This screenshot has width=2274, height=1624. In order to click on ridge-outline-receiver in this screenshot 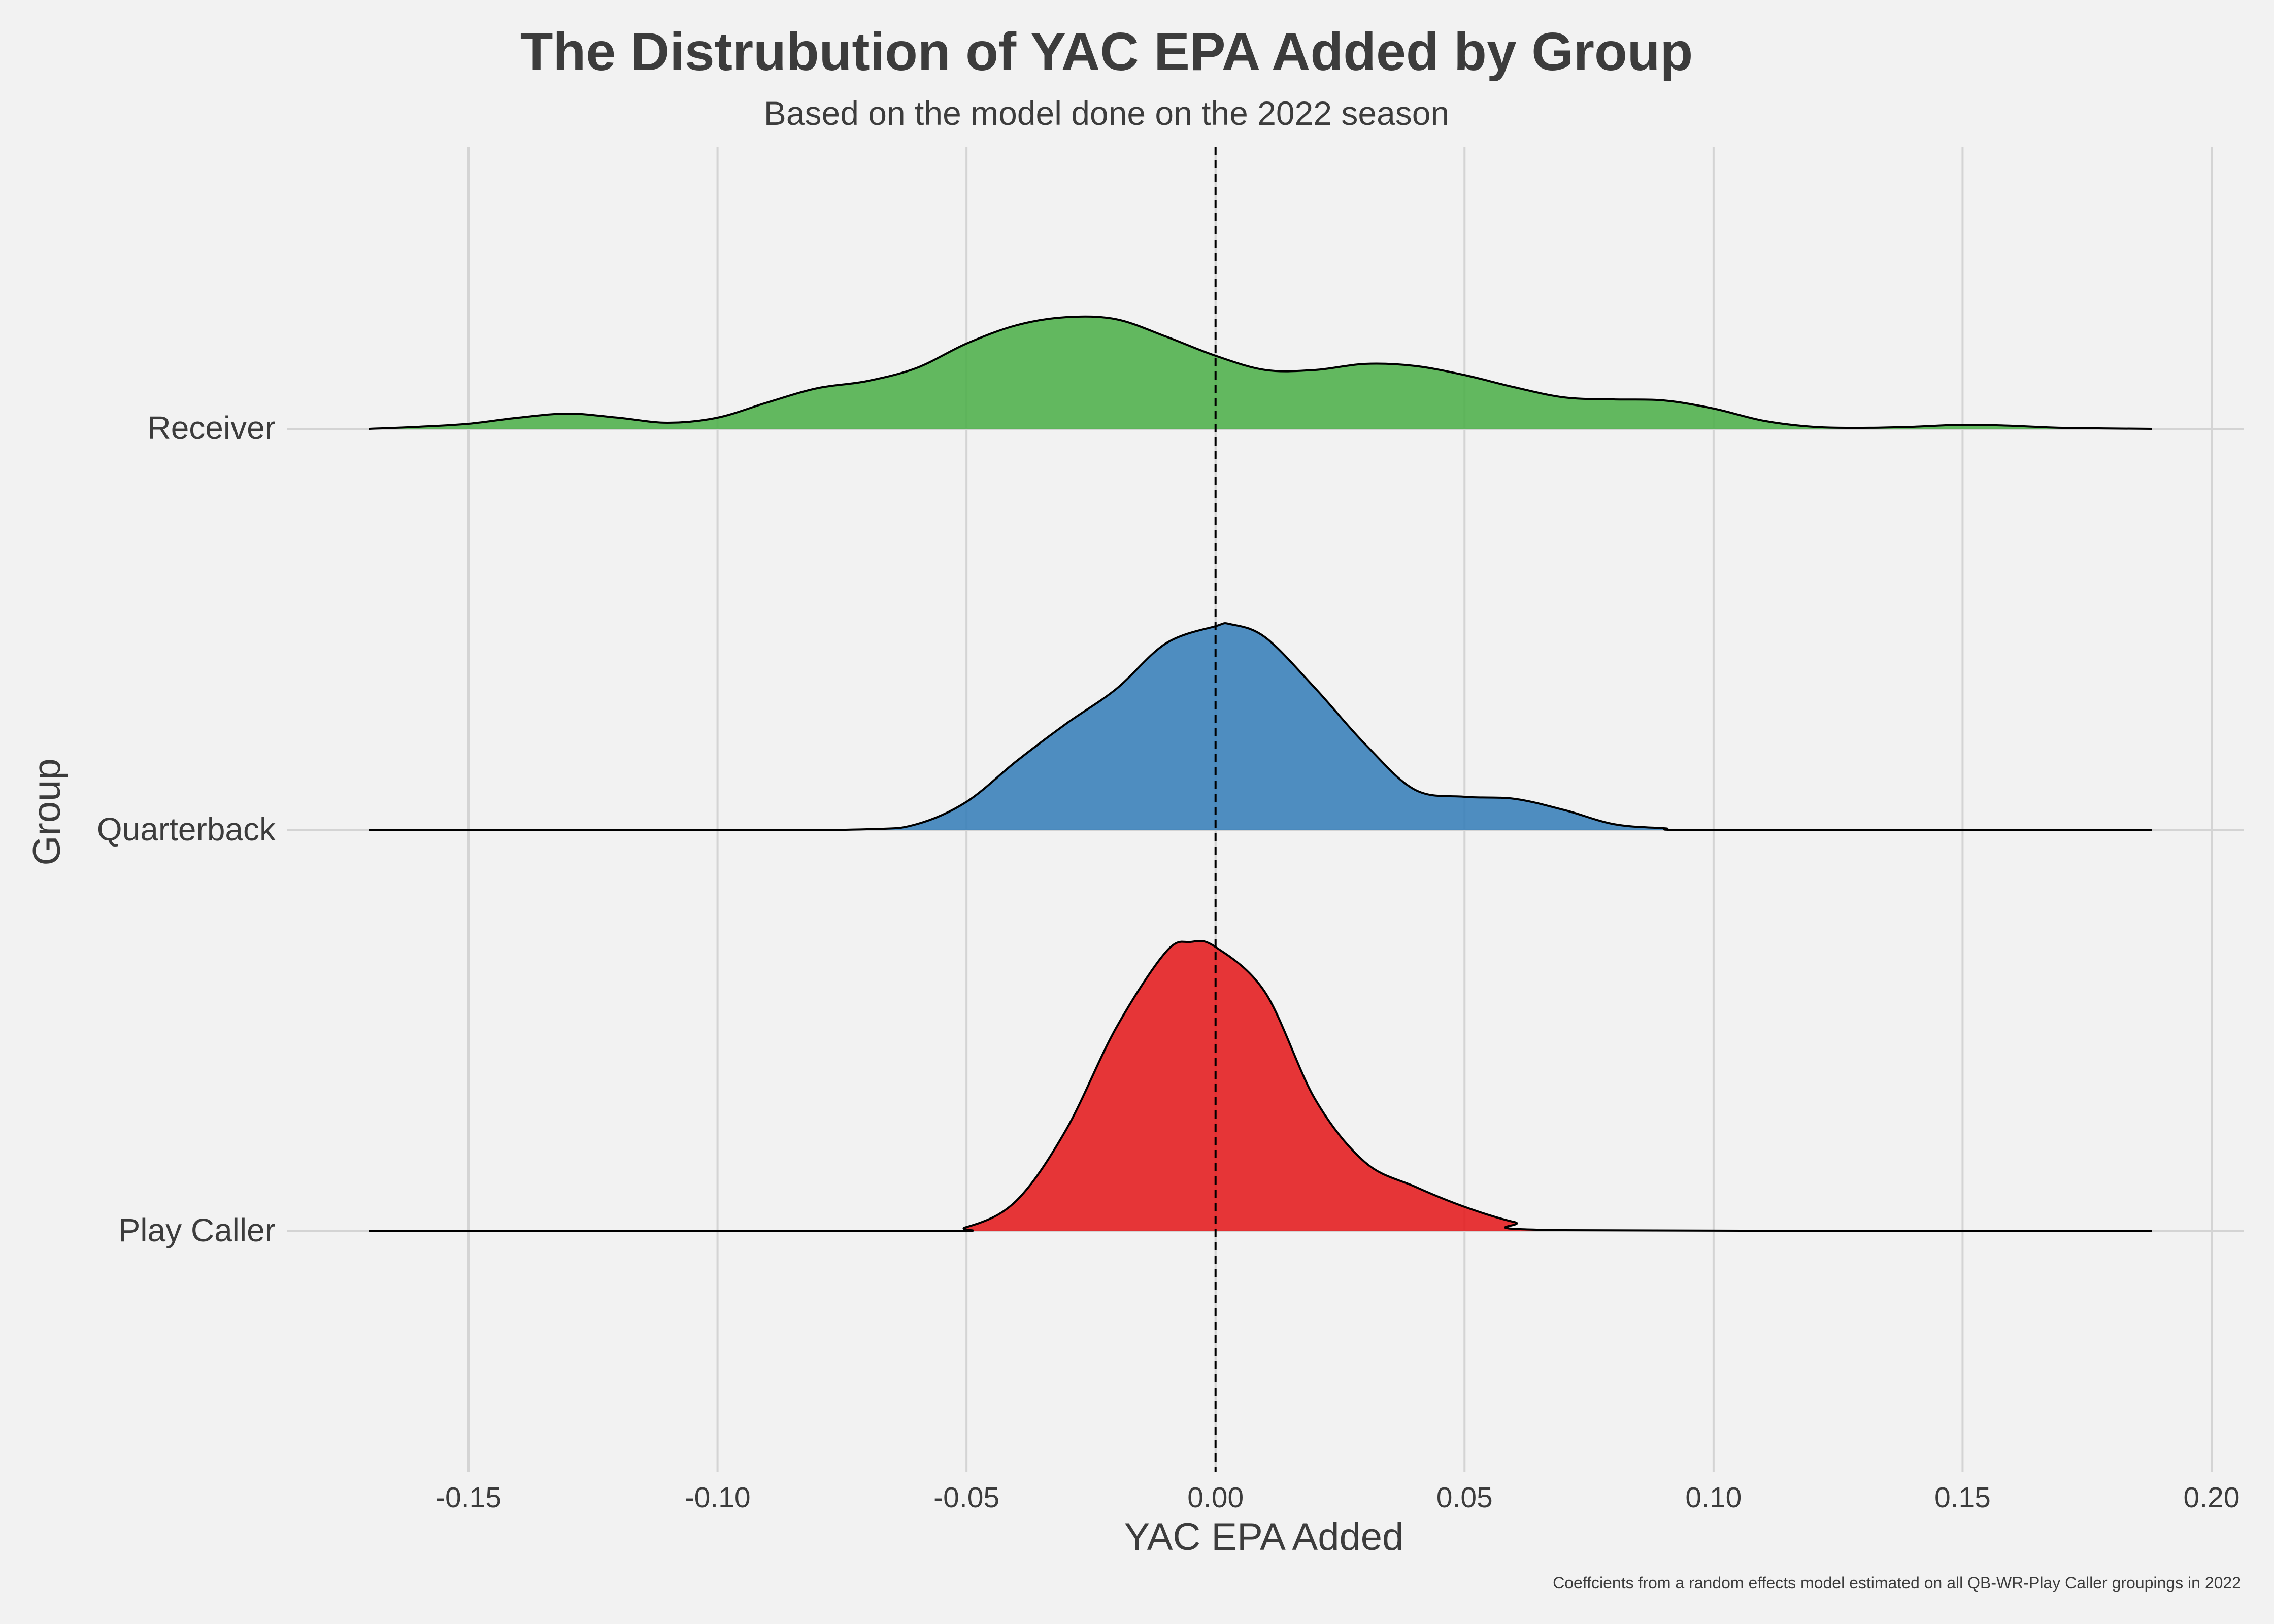, I will do `click(1260, 372)`.